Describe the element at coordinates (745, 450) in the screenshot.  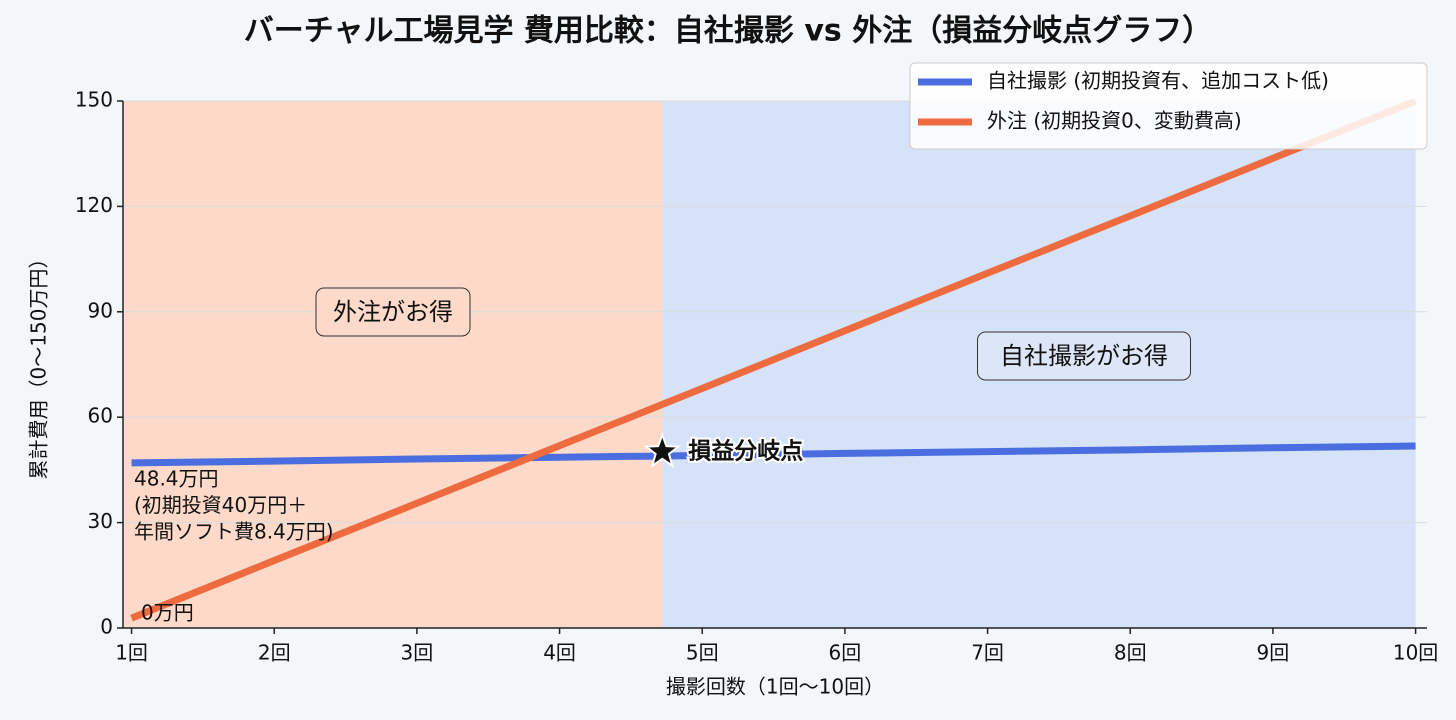
I see `breakeven-label: 損益分岐点` at that location.